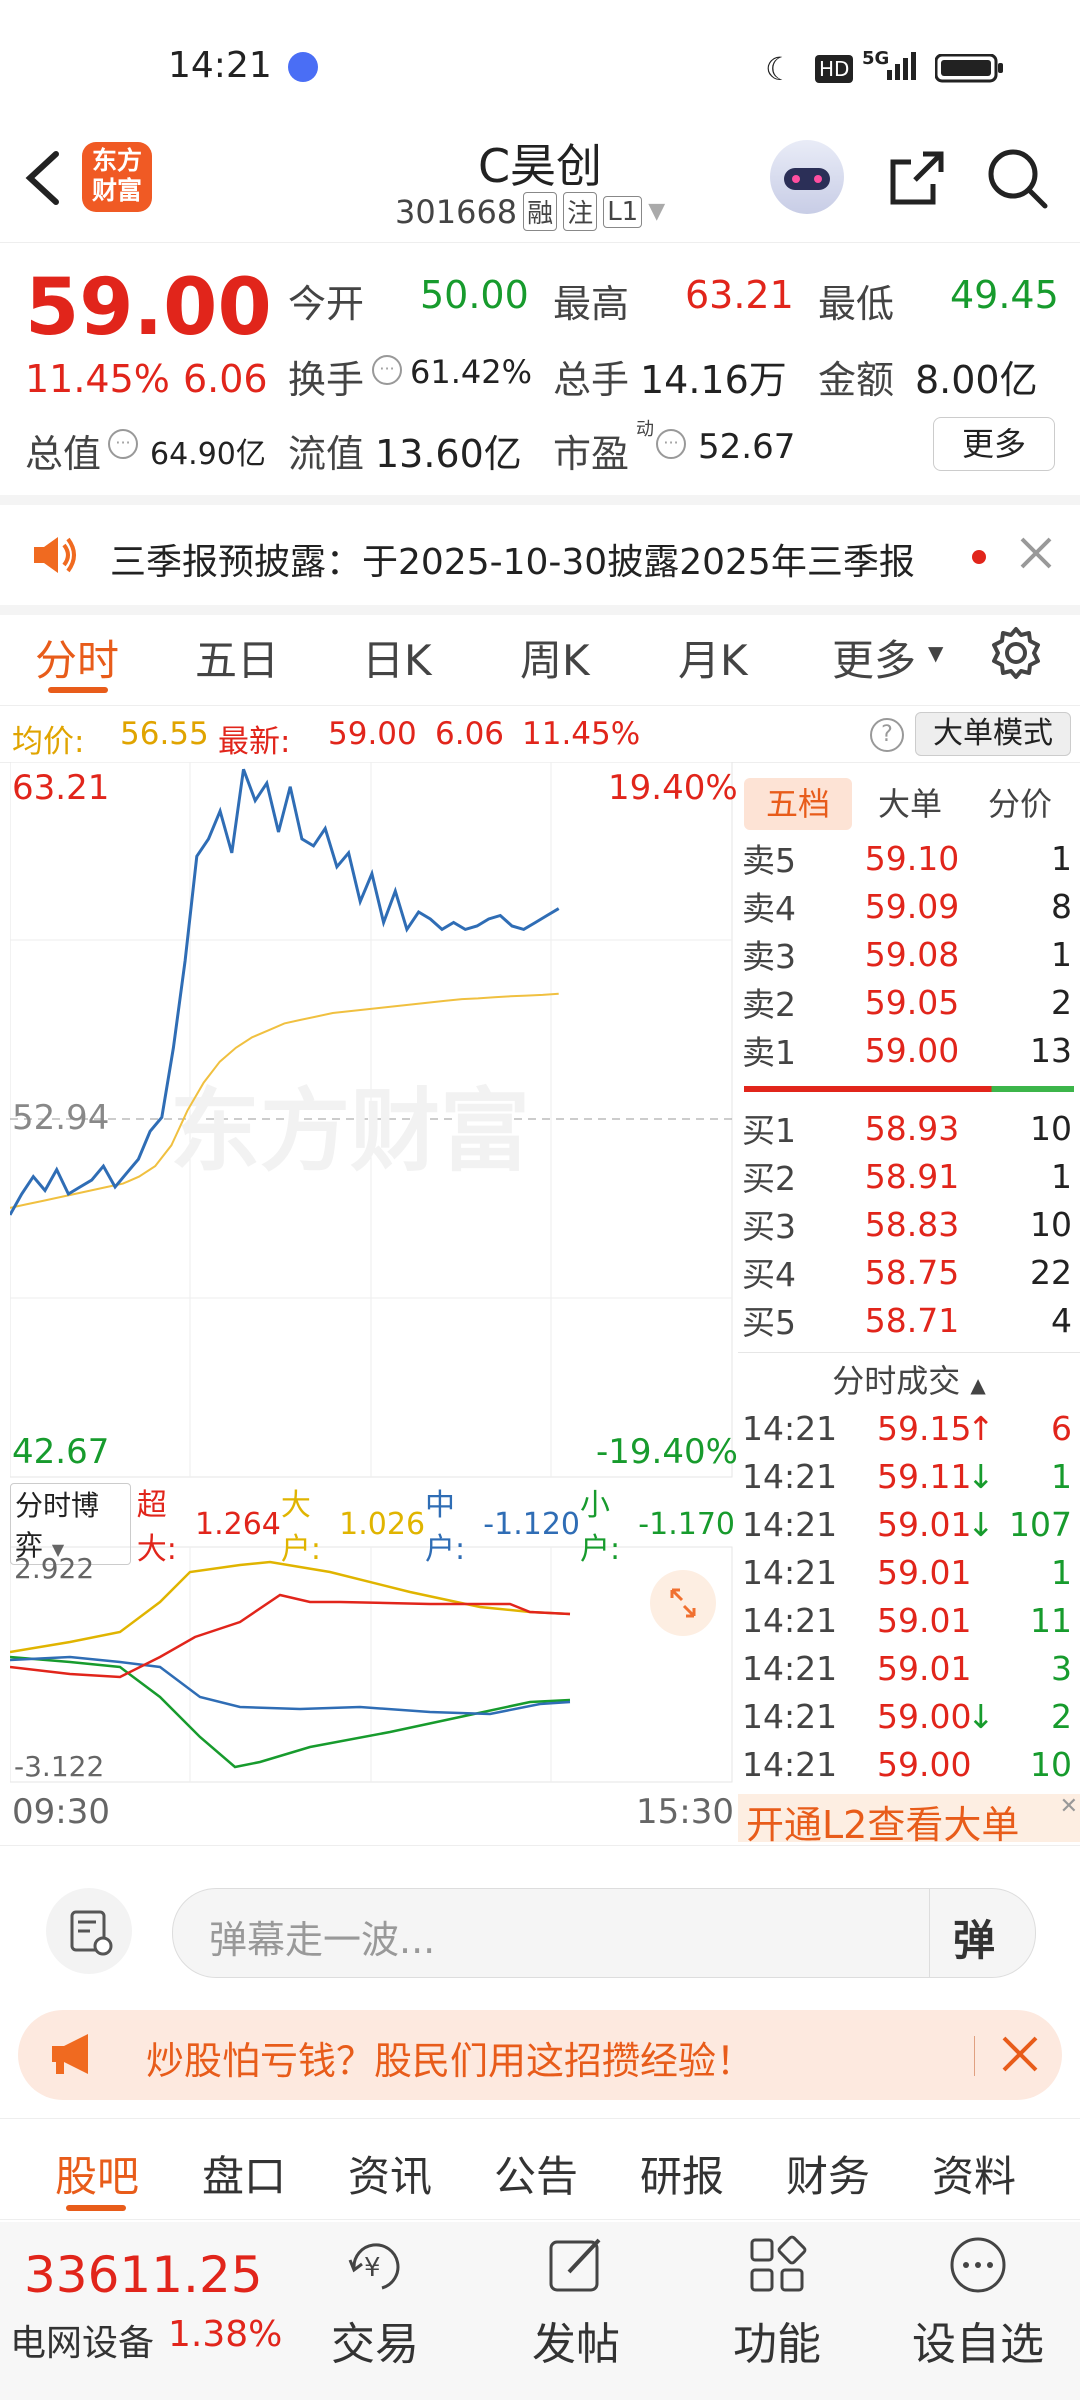 Image resolution: width=1080 pixels, height=2400 pixels. What do you see at coordinates (530, 211) in the screenshot?
I see `stock-code-row: 301668 融 注 L1 ▼` at bounding box center [530, 211].